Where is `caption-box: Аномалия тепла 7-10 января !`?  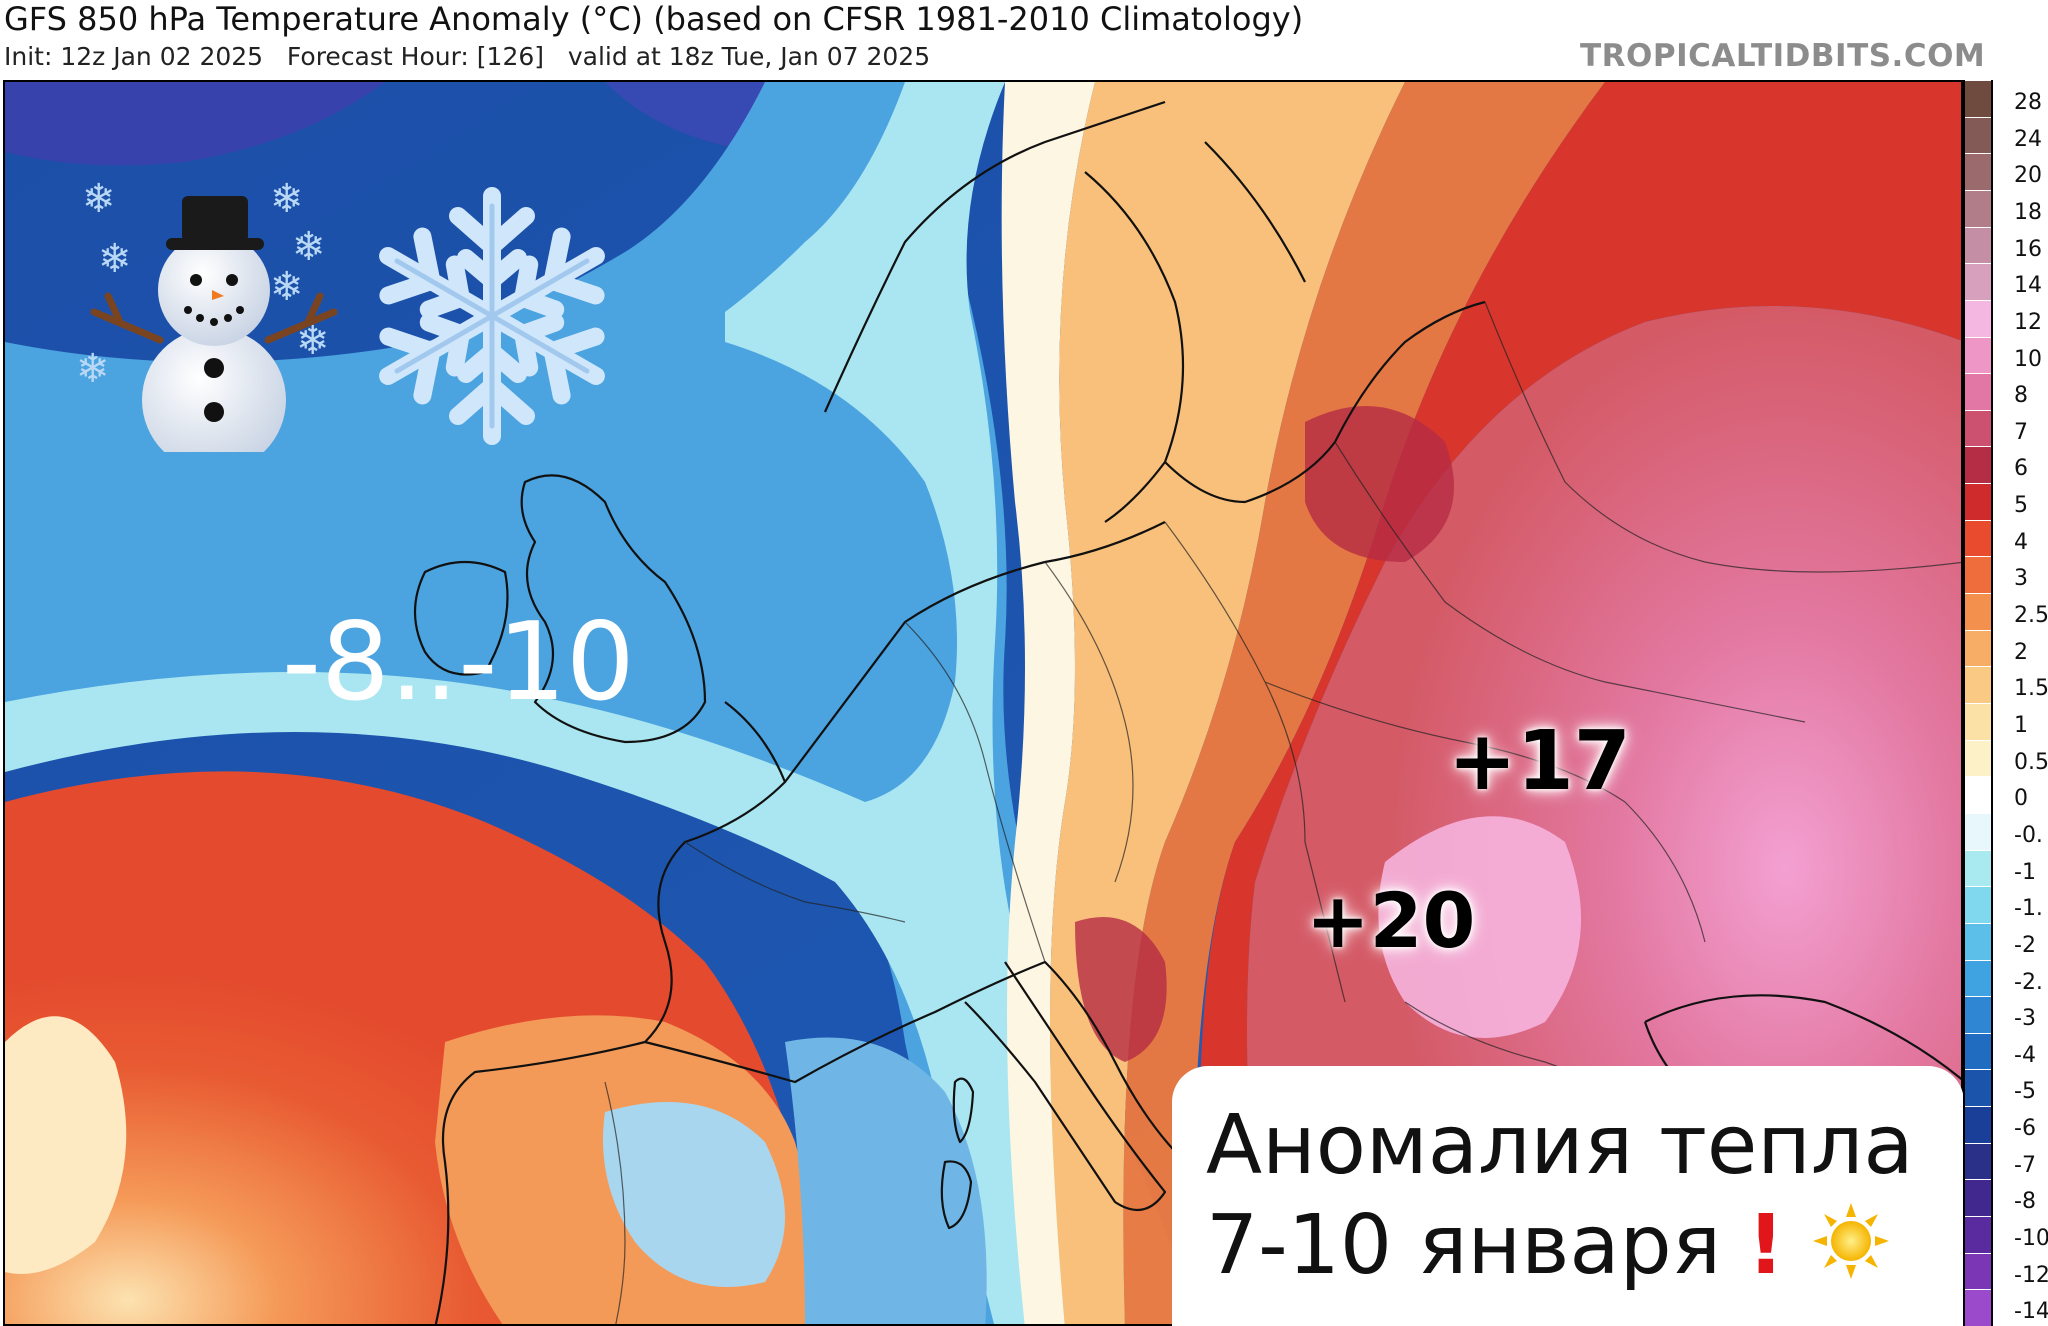
caption-box: Аномалия тепла 7-10 января ! is located at coordinates (1568, 1196).